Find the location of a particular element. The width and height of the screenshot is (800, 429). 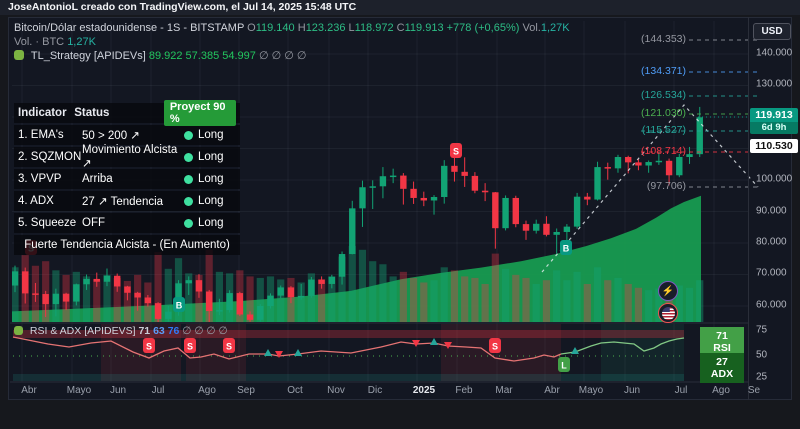

indicator-name: 5. Squeeze is located at coordinates (47, 223).